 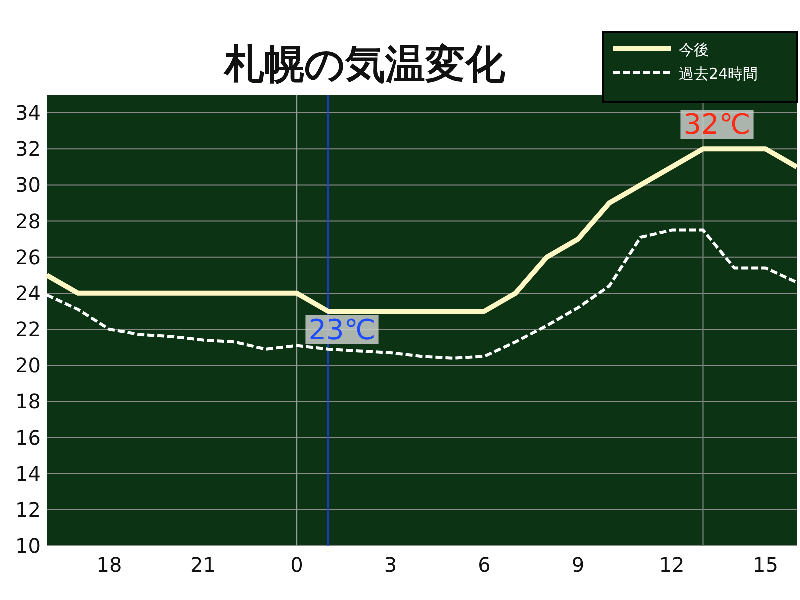 I want to click on y-tick-label: 16, so click(x=28, y=438).